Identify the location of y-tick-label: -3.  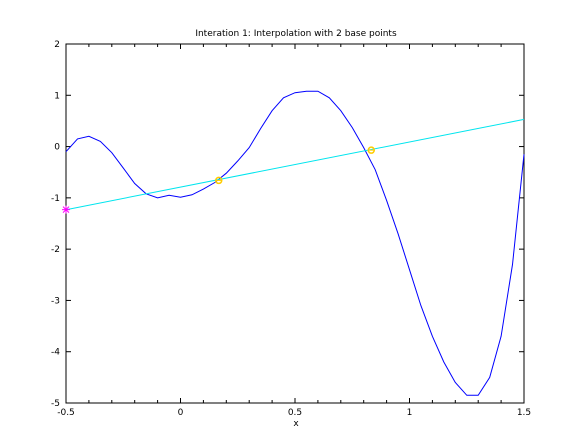
(55, 301).